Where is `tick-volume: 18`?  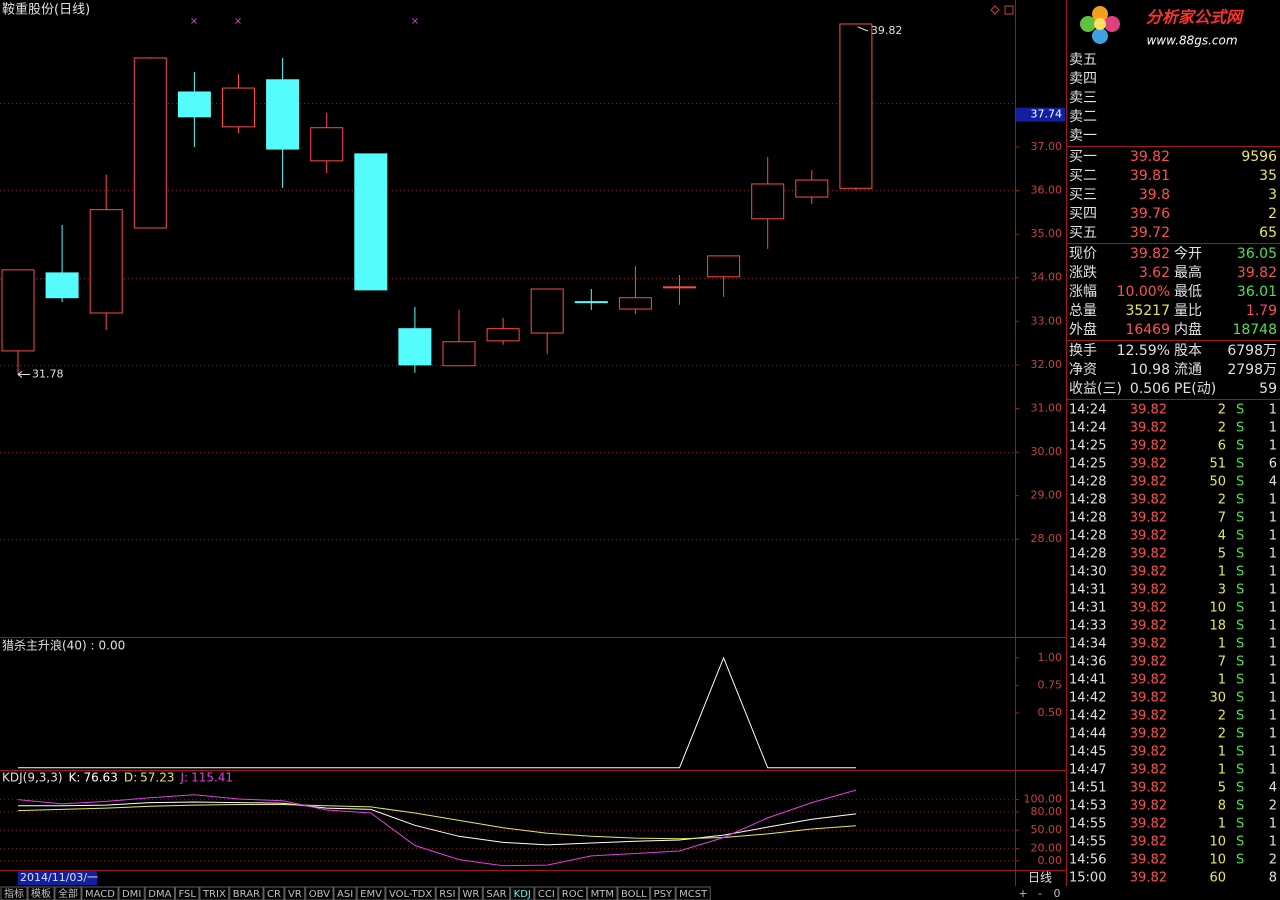
tick-volume: 18 is located at coordinates (1217, 626).